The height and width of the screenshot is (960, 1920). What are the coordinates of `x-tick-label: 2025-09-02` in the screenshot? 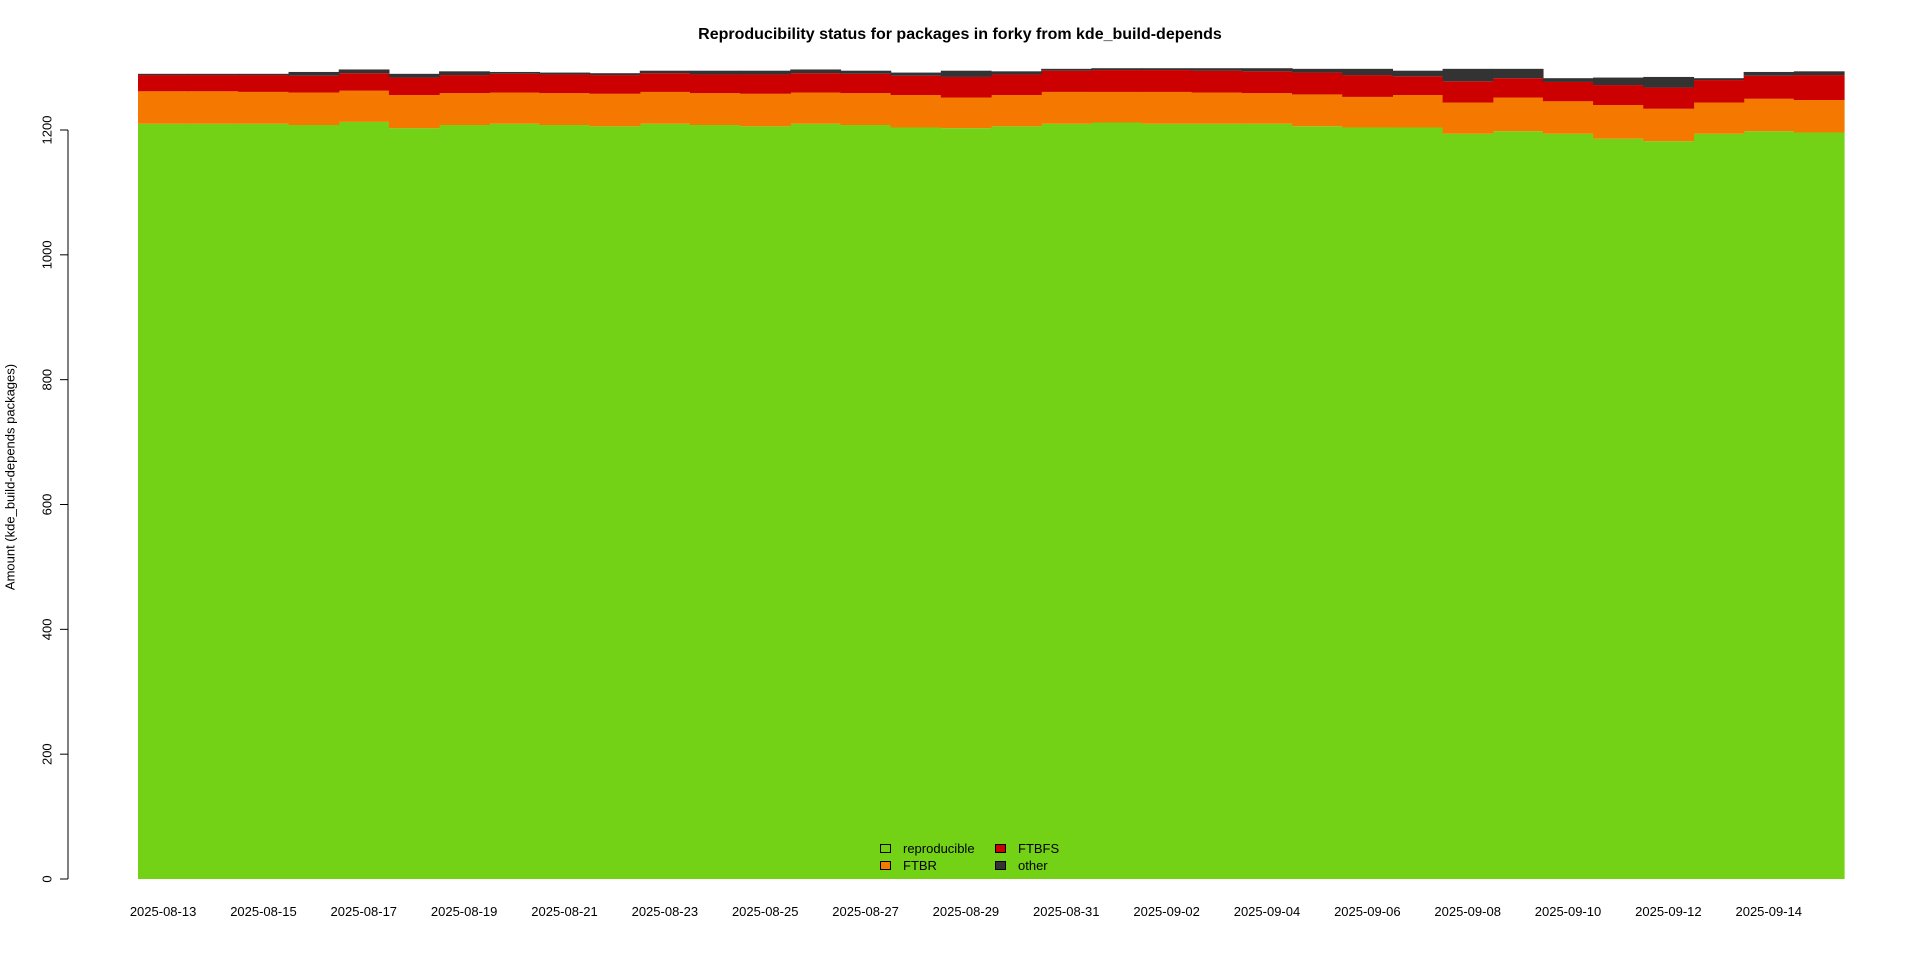 It's located at (1166, 911).